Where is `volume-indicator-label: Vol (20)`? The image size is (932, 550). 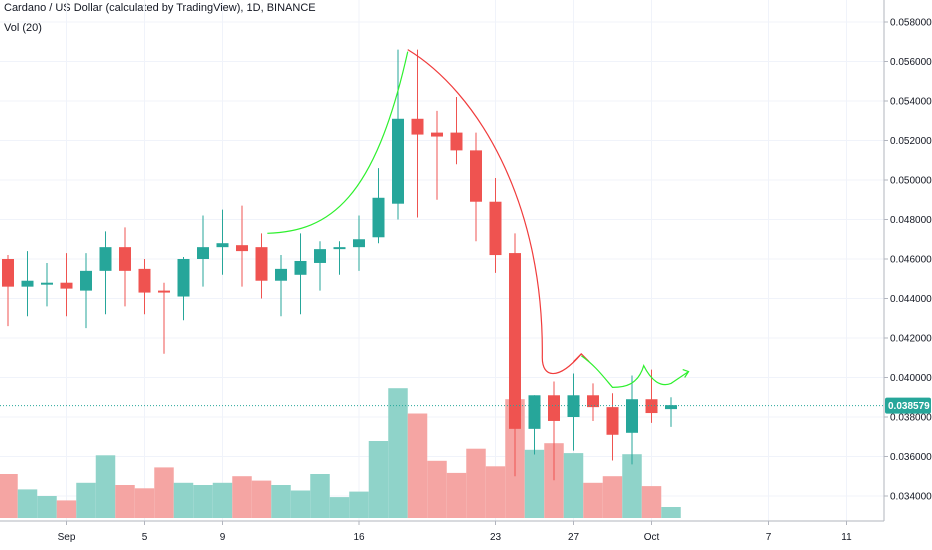 volume-indicator-label: Vol (20) is located at coordinates (23, 28).